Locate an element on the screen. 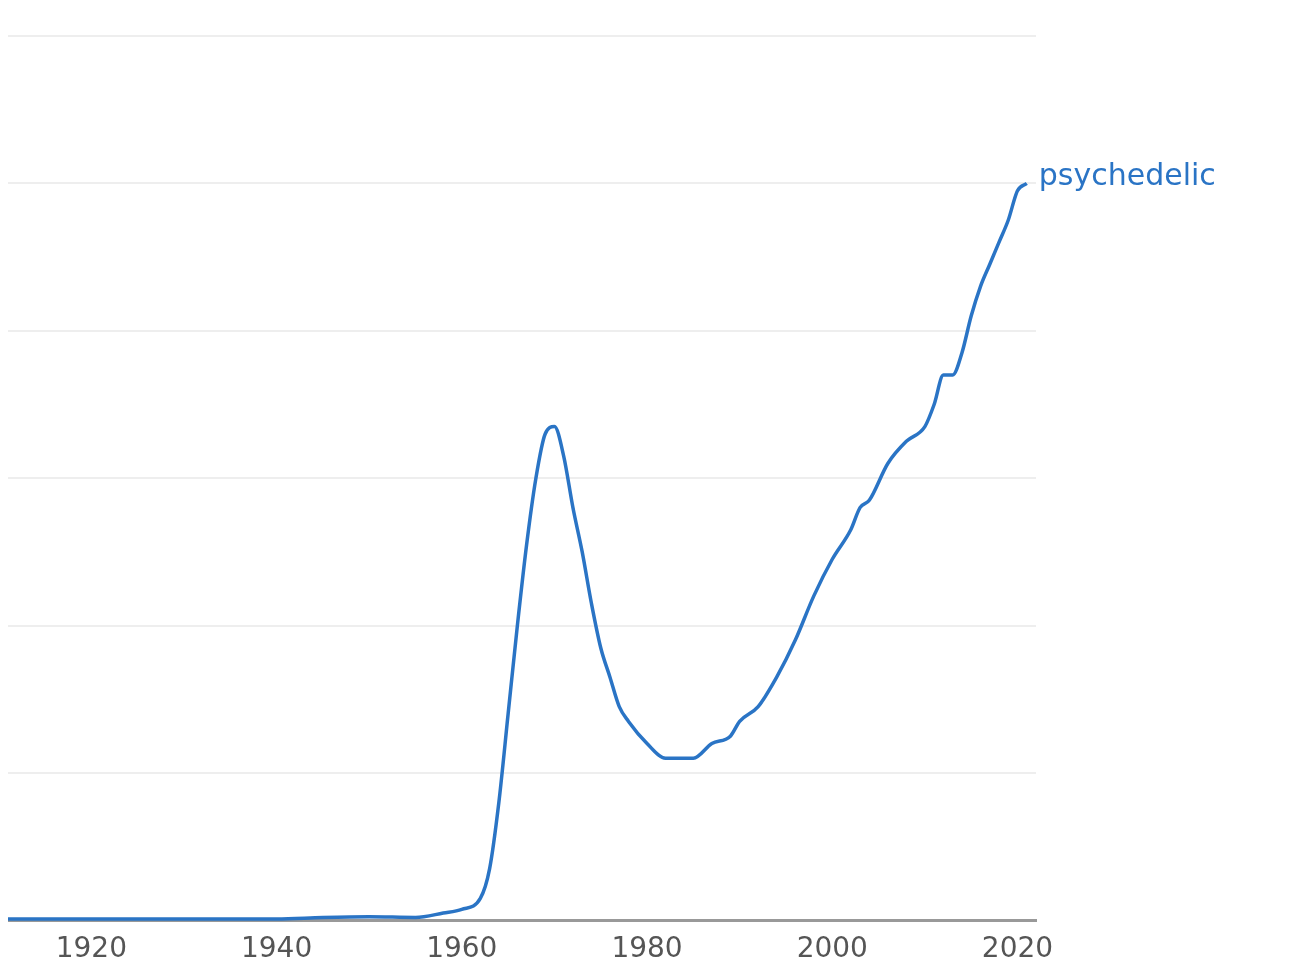  x-tick-label: 2000 is located at coordinates (832, 948).